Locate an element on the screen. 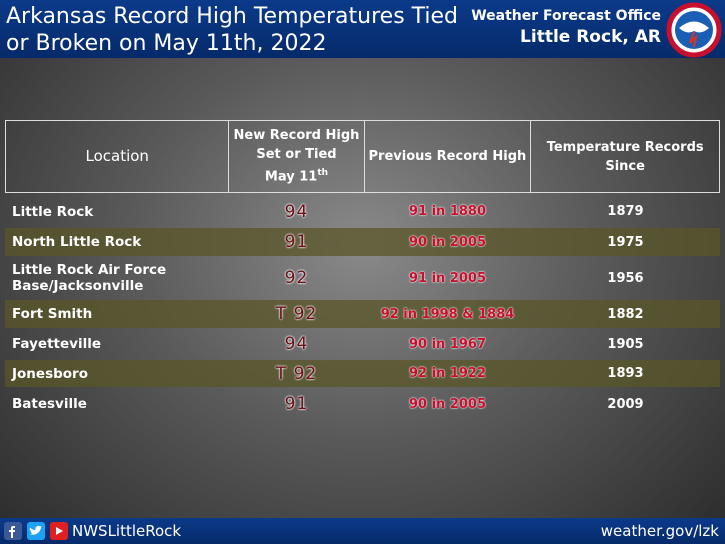 This screenshot has width=725, height=544. header-line: Set or Tied is located at coordinates (296, 154).